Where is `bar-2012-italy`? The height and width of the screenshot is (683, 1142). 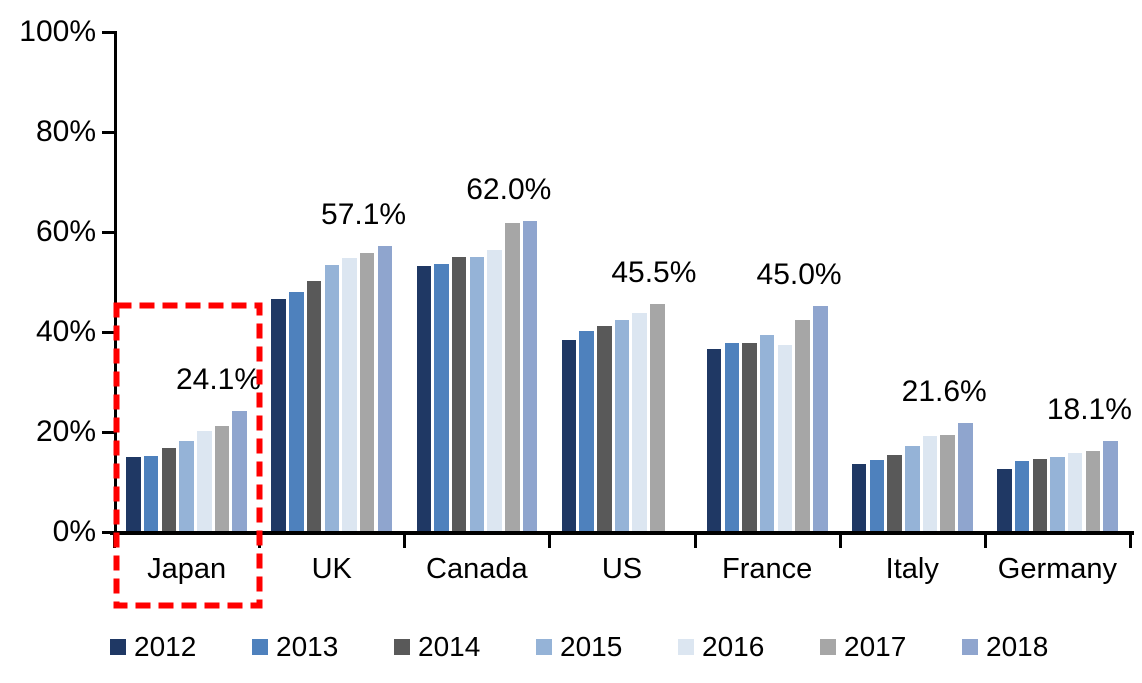 bar-2012-italy is located at coordinates (859, 497).